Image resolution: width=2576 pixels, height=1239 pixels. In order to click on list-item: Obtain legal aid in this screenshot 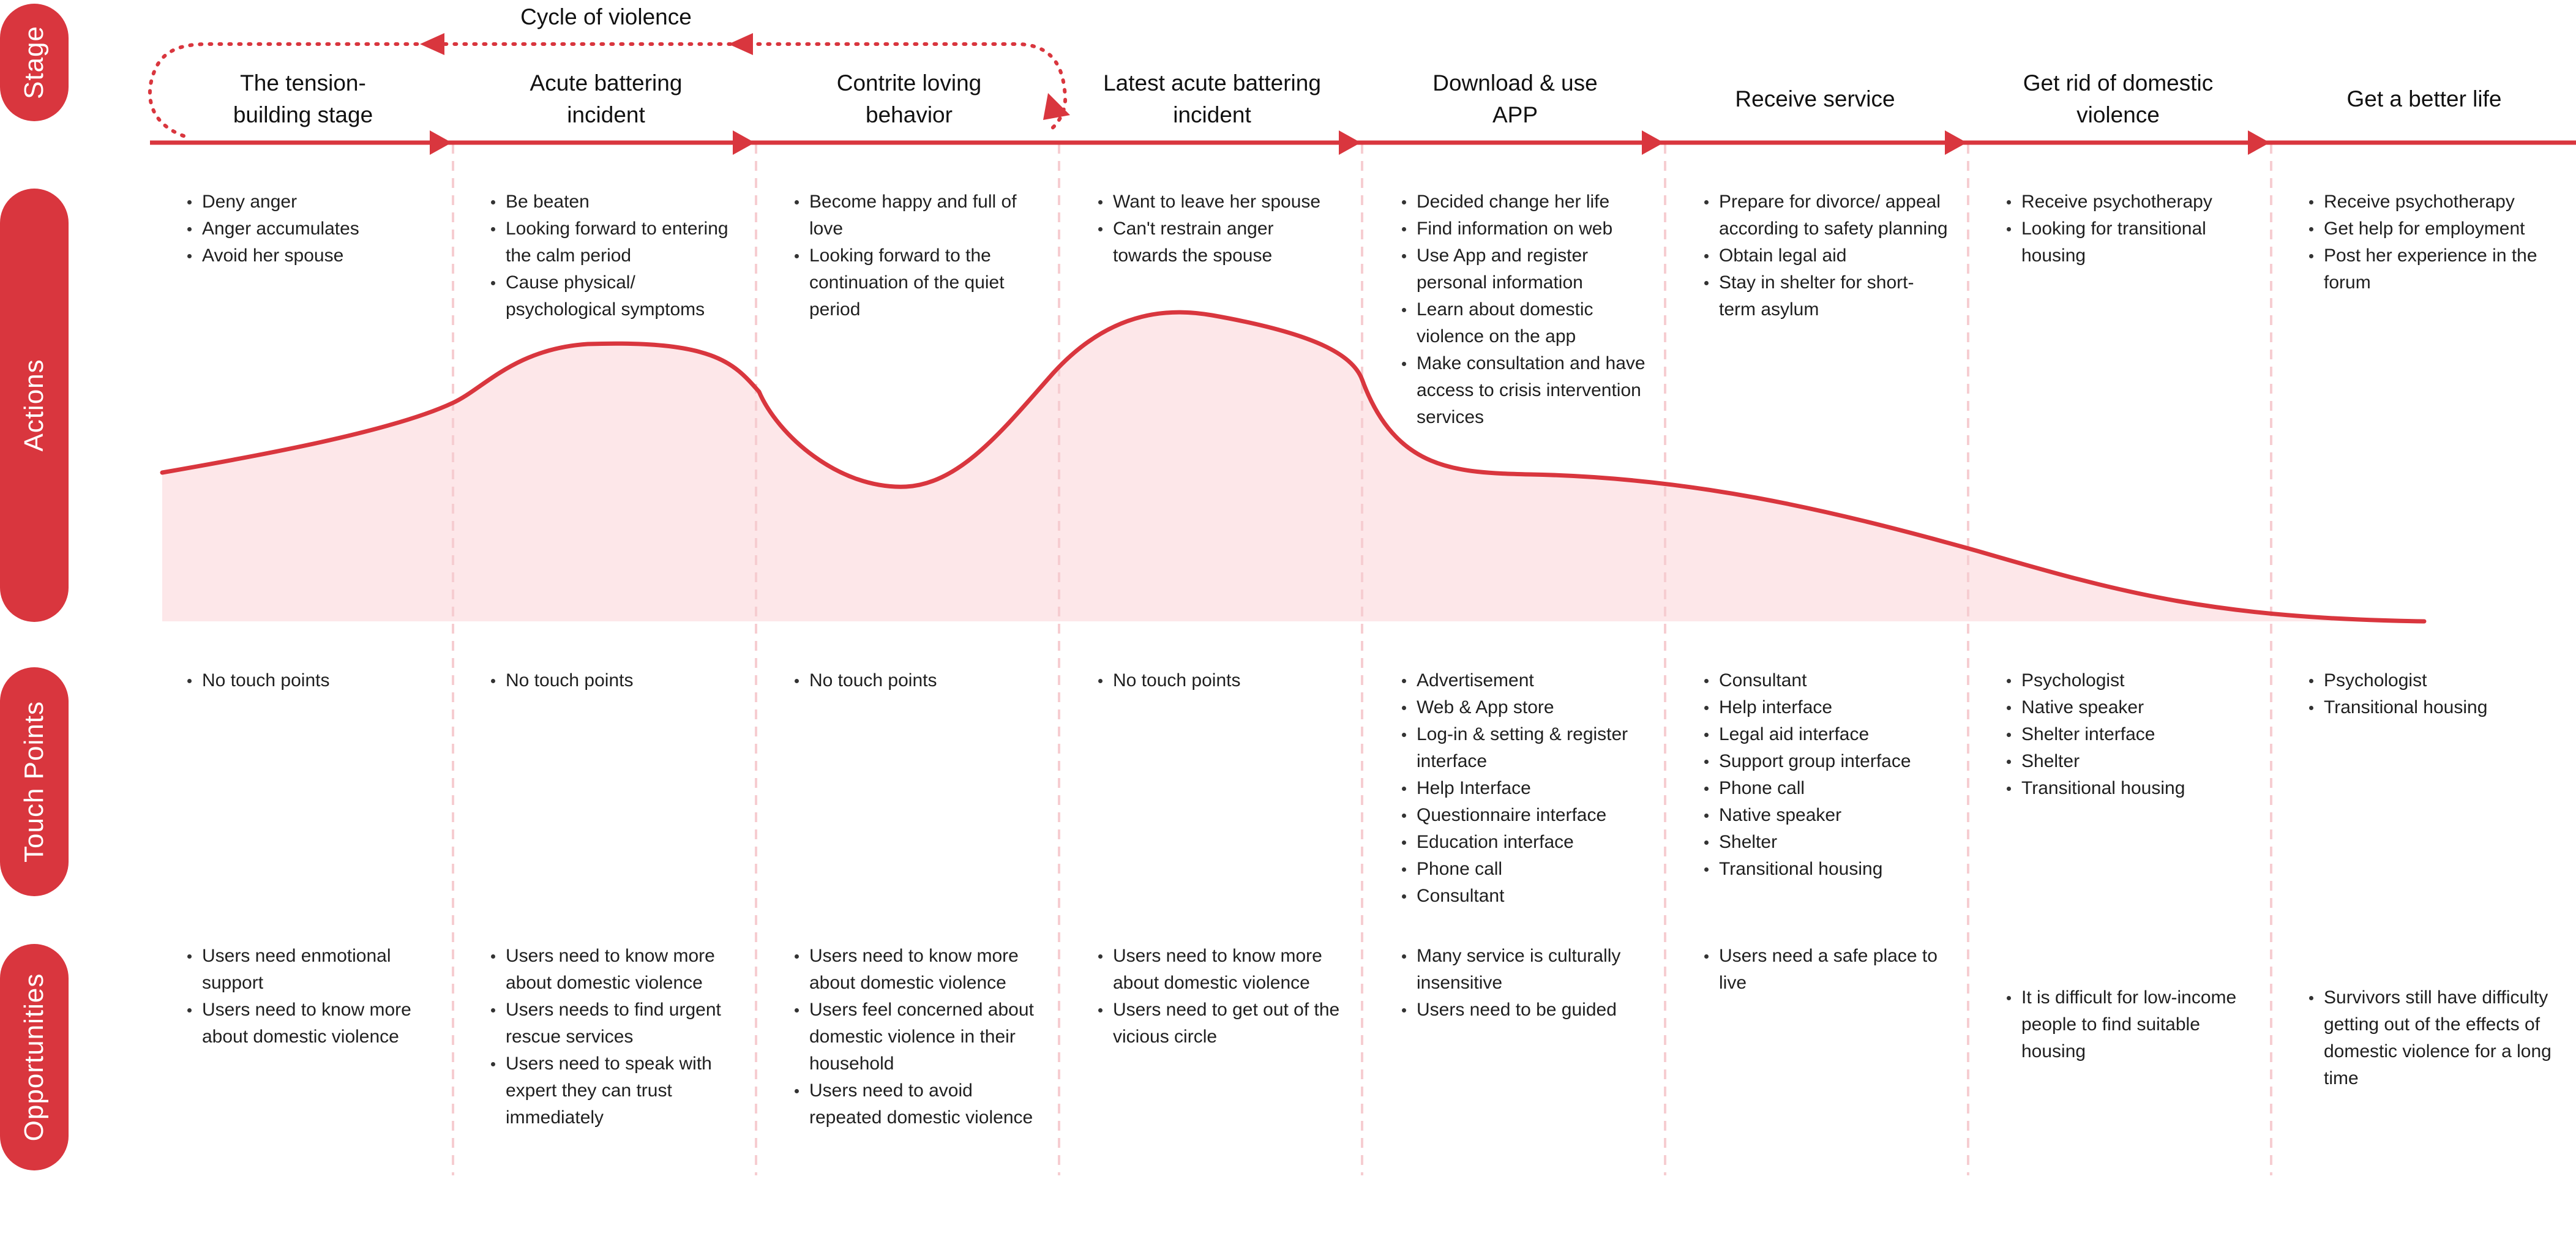, I will do `click(1825, 255)`.